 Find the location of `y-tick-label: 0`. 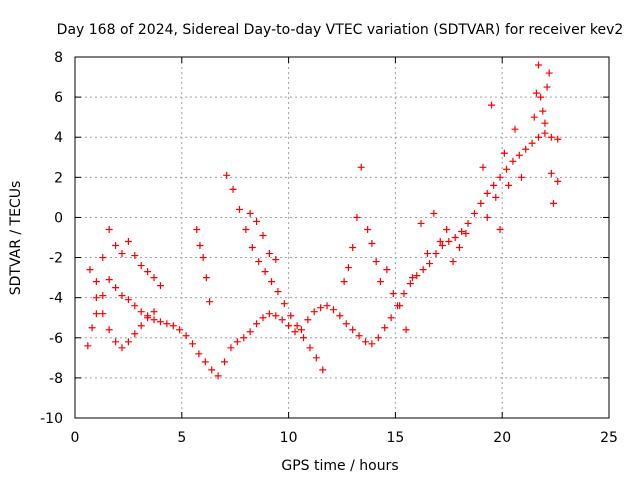

y-tick-label: 0 is located at coordinates (58, 218).